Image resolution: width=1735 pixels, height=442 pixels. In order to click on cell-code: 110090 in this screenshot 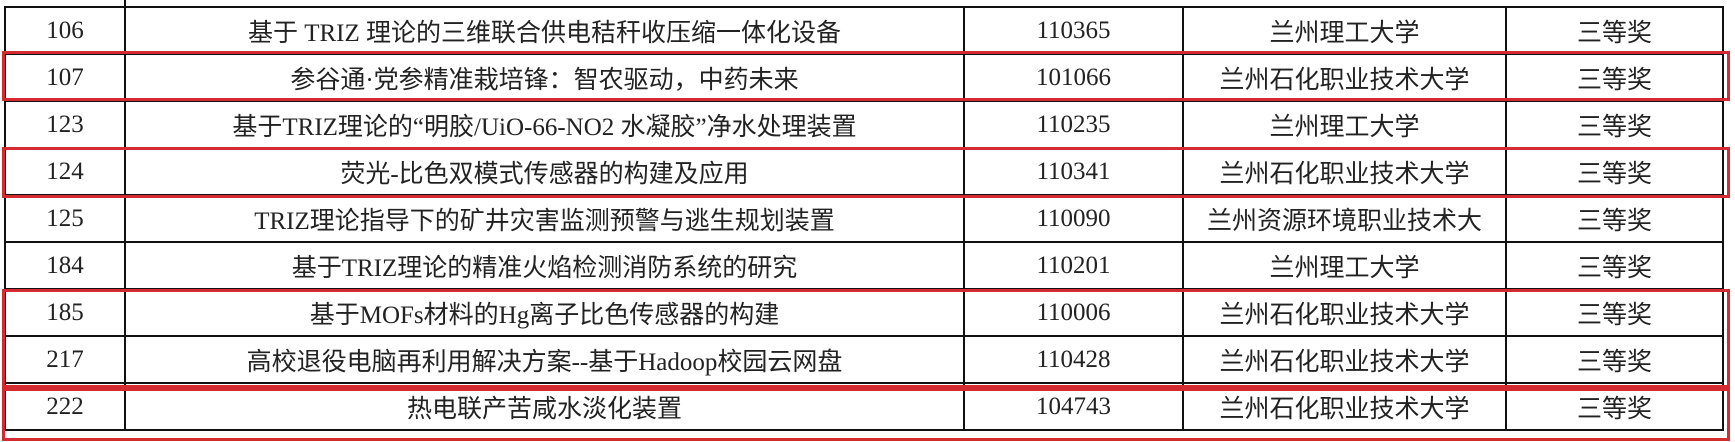, I will do `click(1073, 218)`.